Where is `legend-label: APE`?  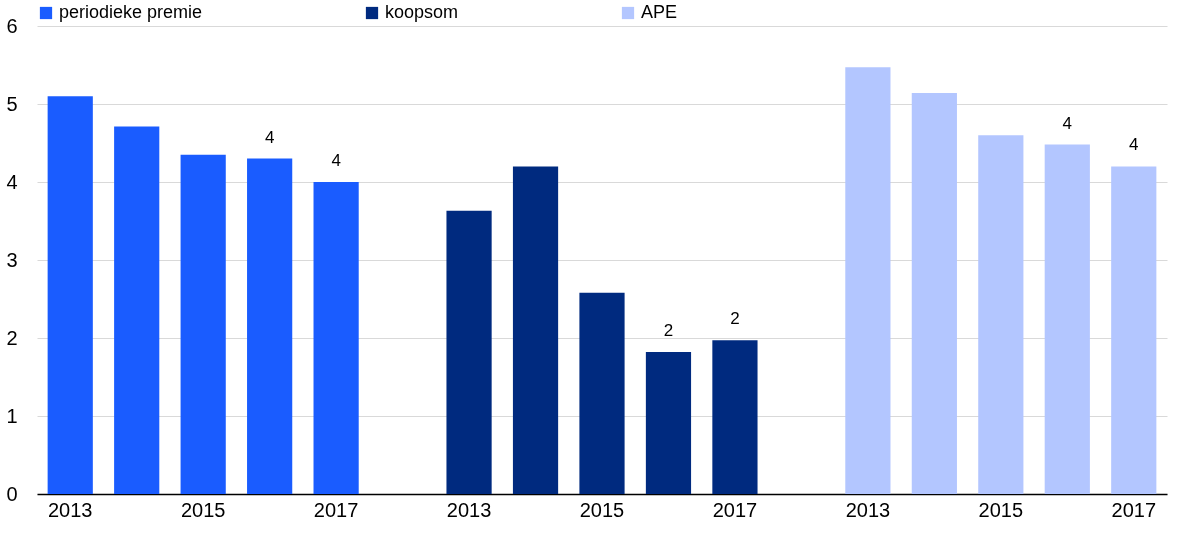 legend-label: APE is located at coordinates (659, 12).